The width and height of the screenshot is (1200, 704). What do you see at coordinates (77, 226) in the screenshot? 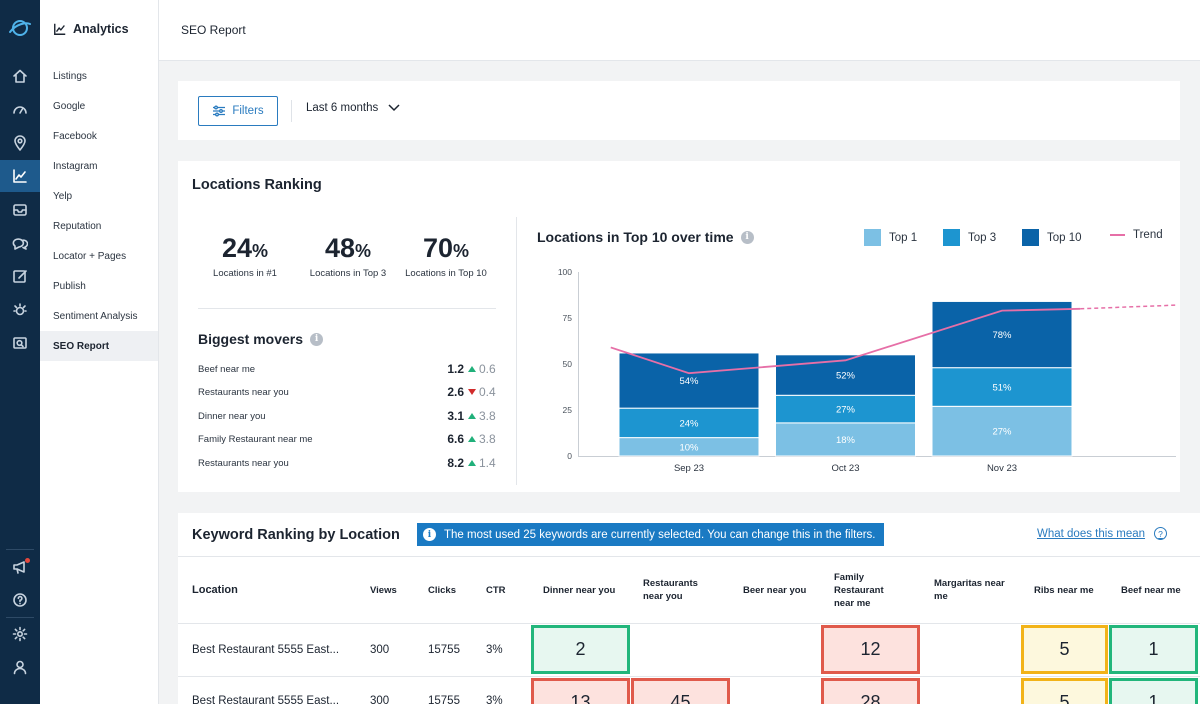
I see `nav-item-reputation: Reputation` at bounding box center [77, 226].